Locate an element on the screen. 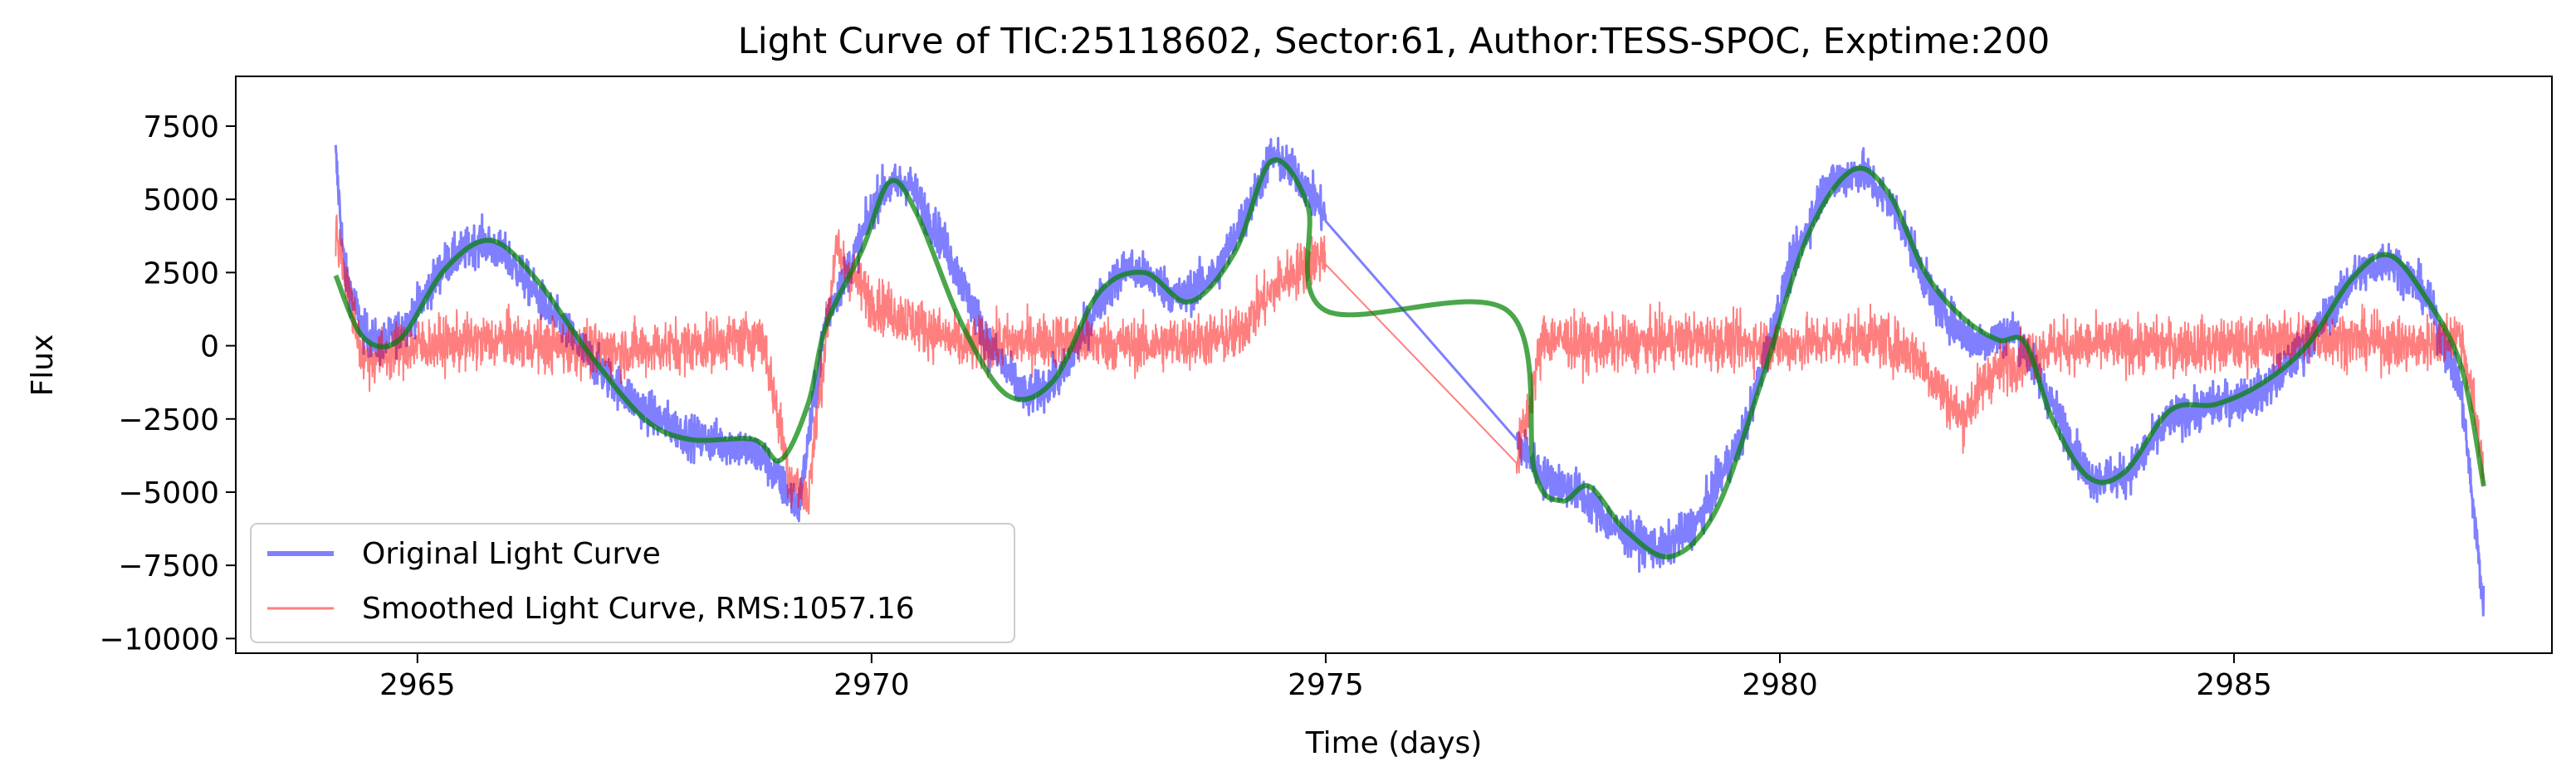  legend-label-original: Original Light Curve is located at coordinates (511, 554).